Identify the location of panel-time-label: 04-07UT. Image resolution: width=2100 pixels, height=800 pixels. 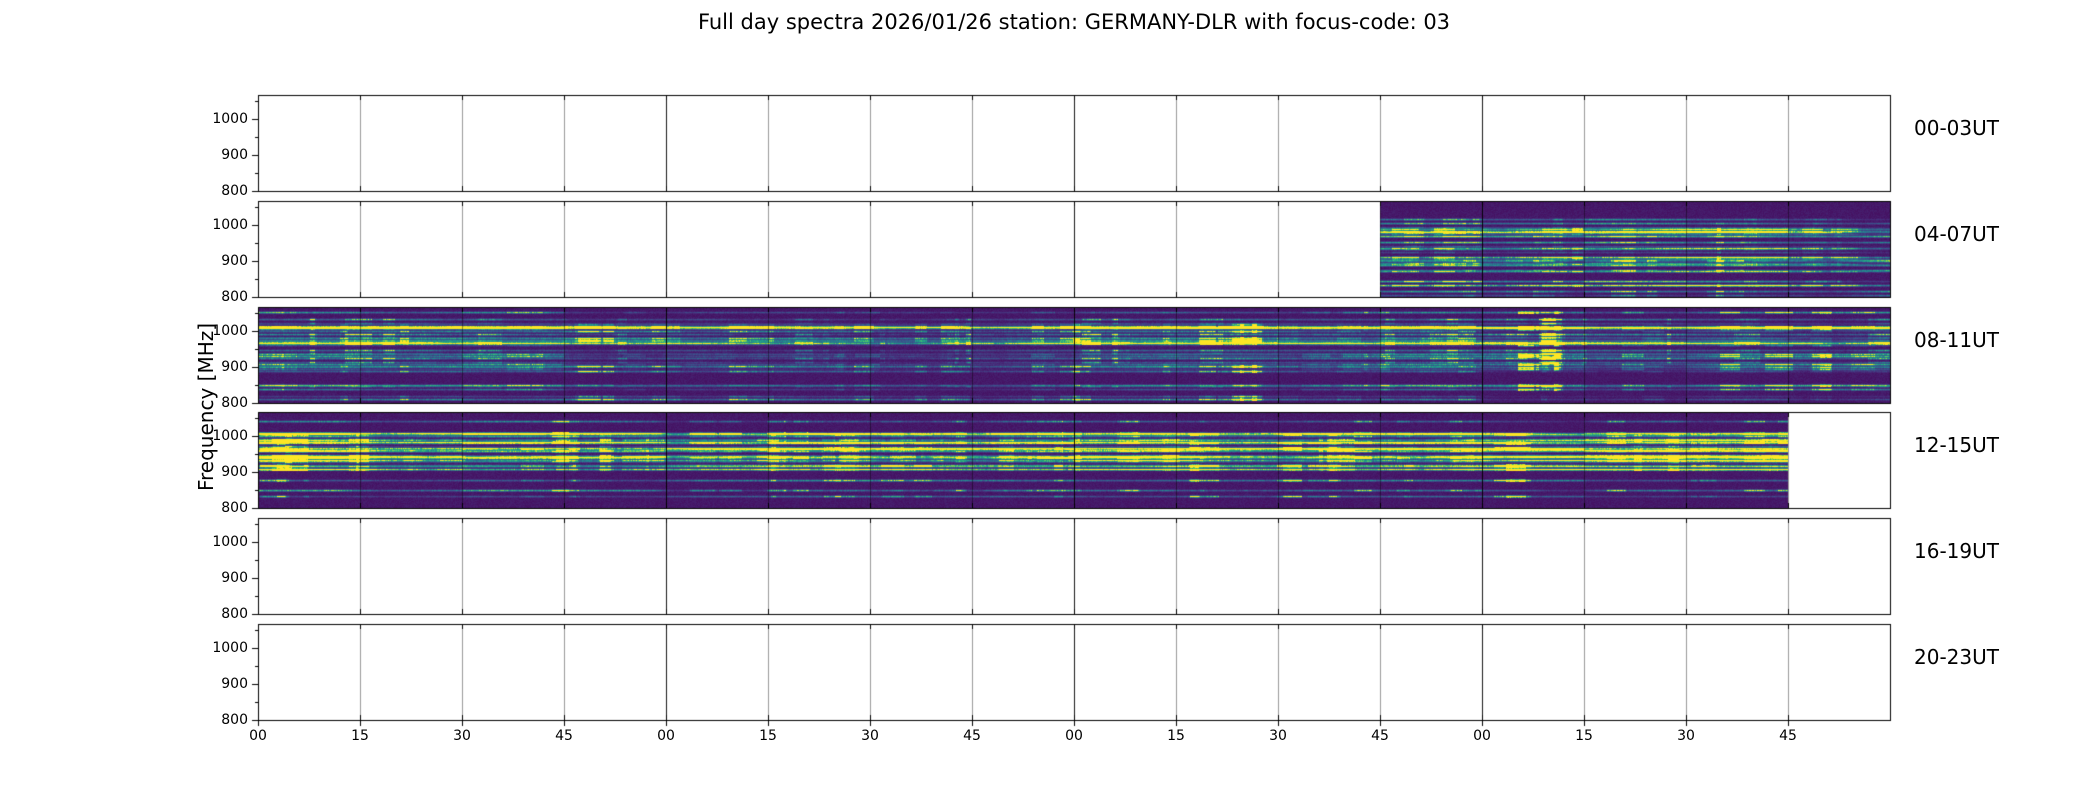
(1956, 233).